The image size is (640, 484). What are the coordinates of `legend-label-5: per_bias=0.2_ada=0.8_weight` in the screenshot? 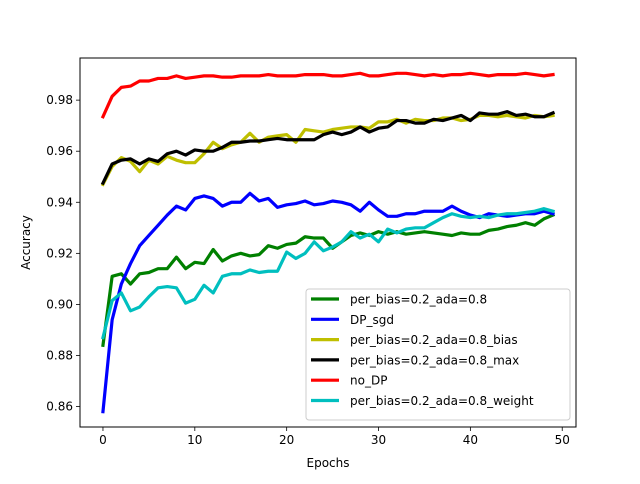 It's located at (442, 401).